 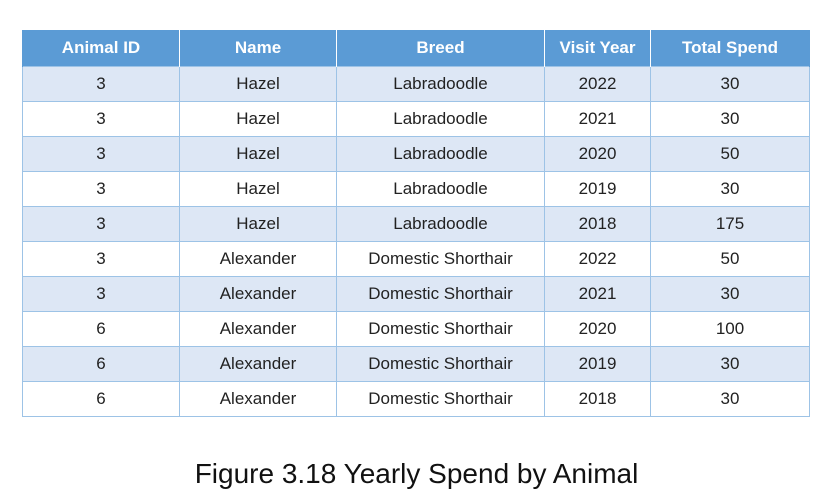 I want to click on cell-total-spend: 175, so click(x=730, y=224).